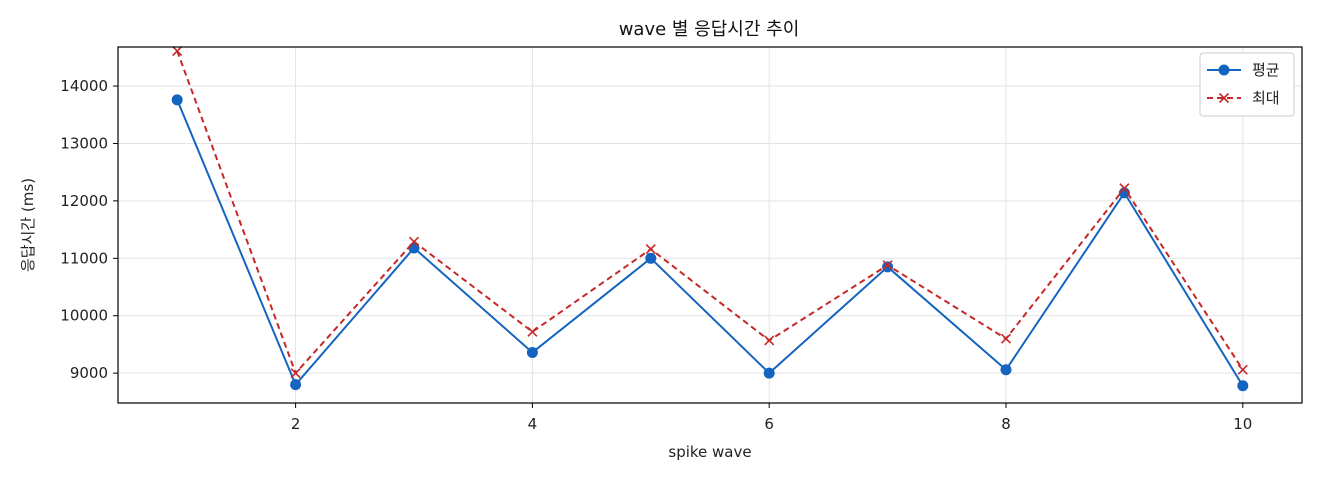 The height and width of the screenshot is (480, 1320). What do you see at coordinates (709, 29) in the screenshot?
I see `chart-title: wave 별 응답시간 추이` at bounding box center [709, 29].